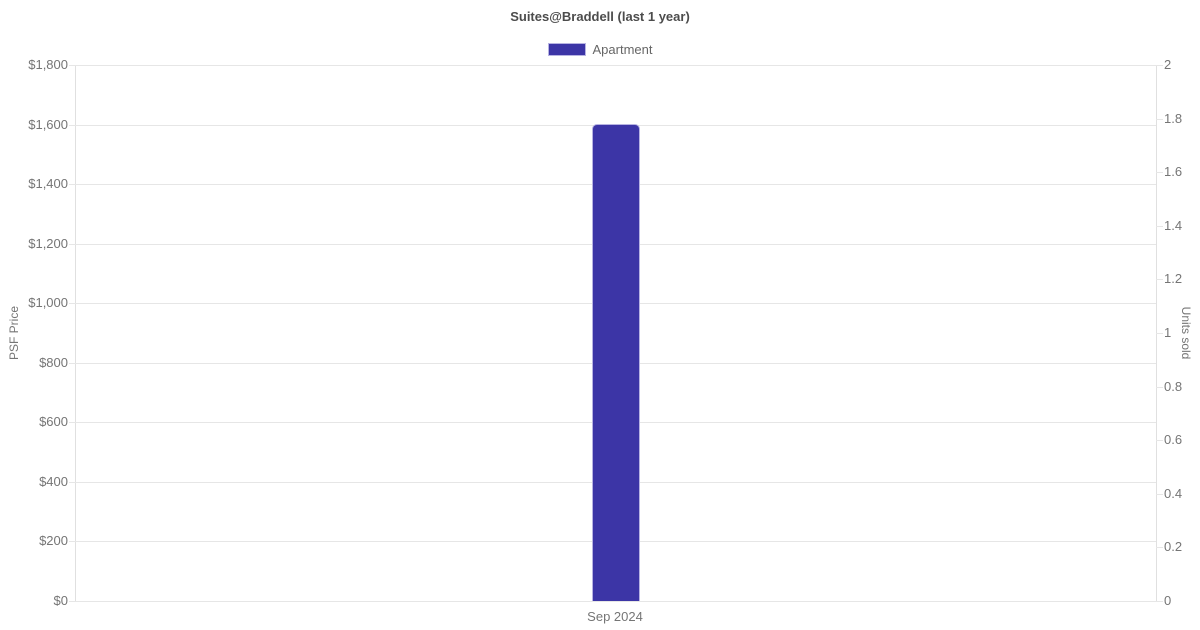 This screenshot has height=630, width=1200. What do you see at coordinates (53, 421) in the screenshot?
I see `left-y-tick-label: $600` at bounding box center [53, 421].